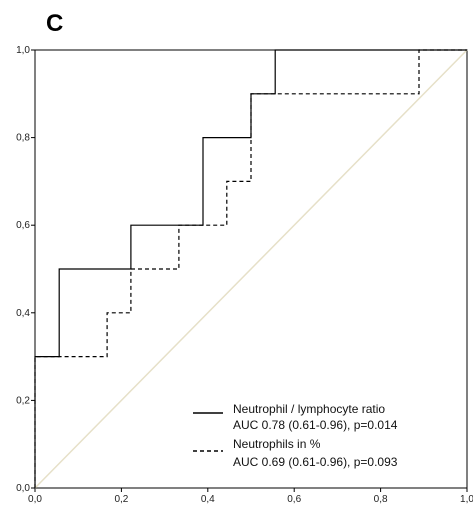 This screenshot has height=511, width=473. What do you see at coordinates (208, 499) in the screenshot?
I see `x-tick-label: 0,4` at bounding box center [208, 499].